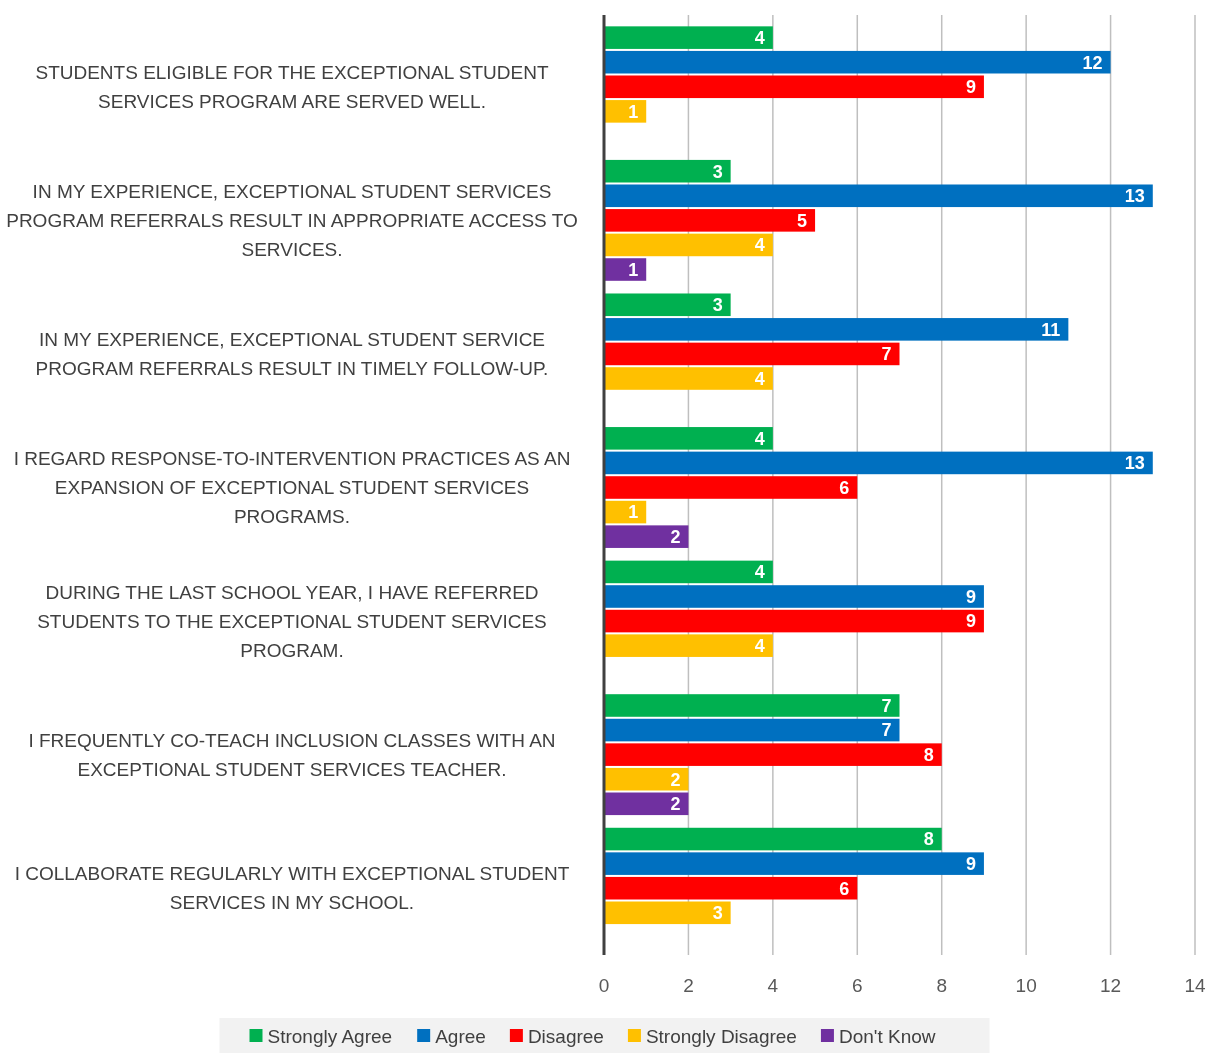  Describe the element at coordinates (565, 1036) in the screenshot. I see `legend-label: Disagree` at that location.